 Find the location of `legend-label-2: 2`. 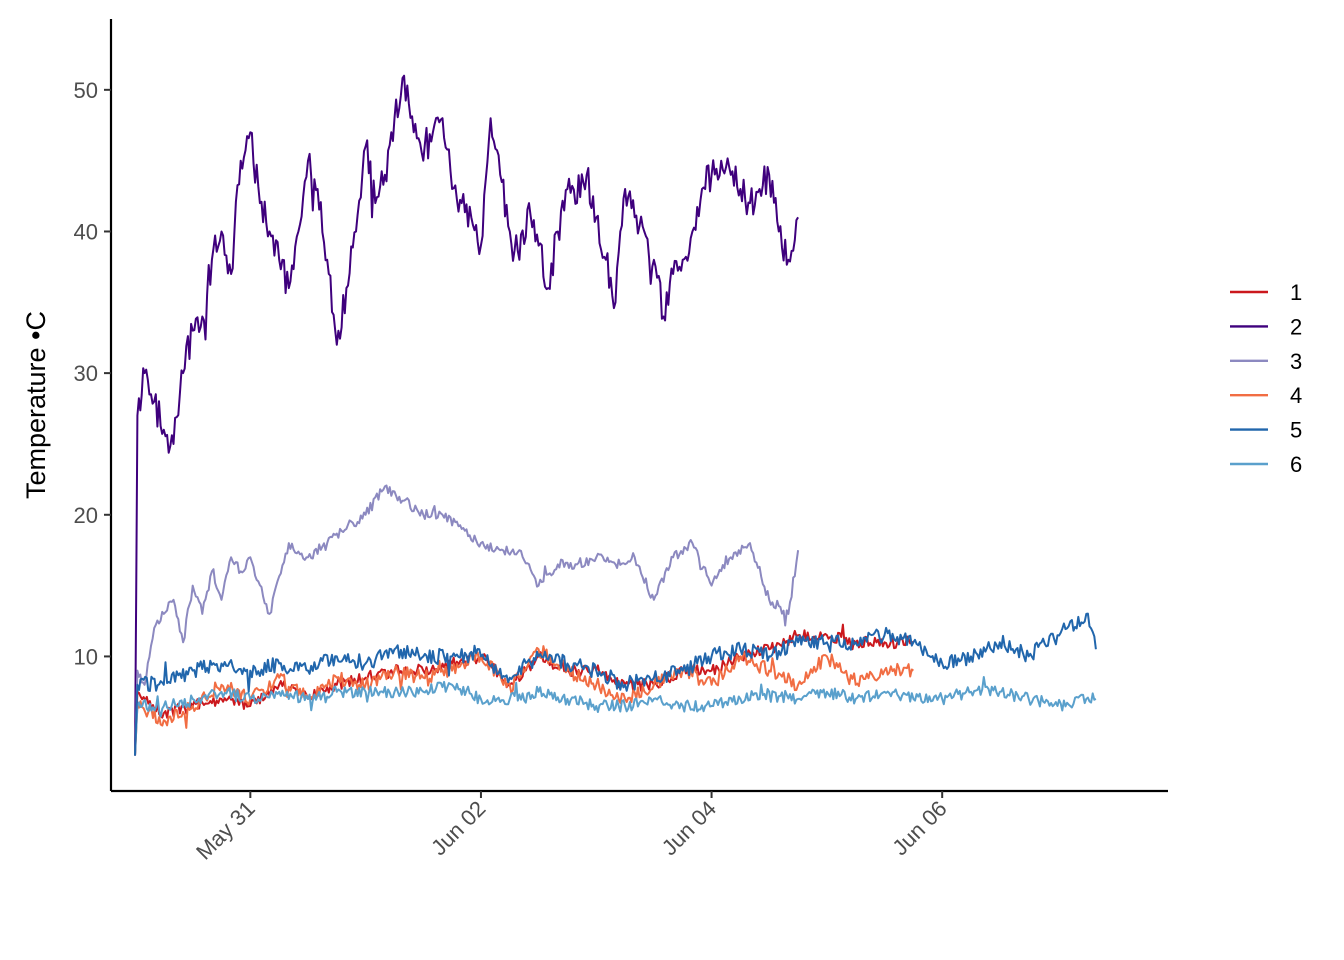

legend-label-2: 2 is located at coordinates (1296, 326).